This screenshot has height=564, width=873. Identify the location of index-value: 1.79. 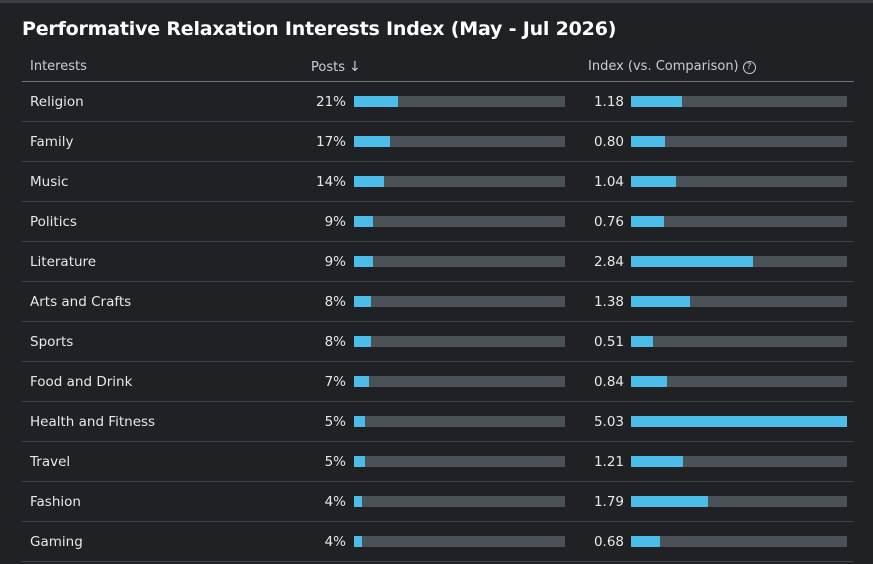
(608, 502).